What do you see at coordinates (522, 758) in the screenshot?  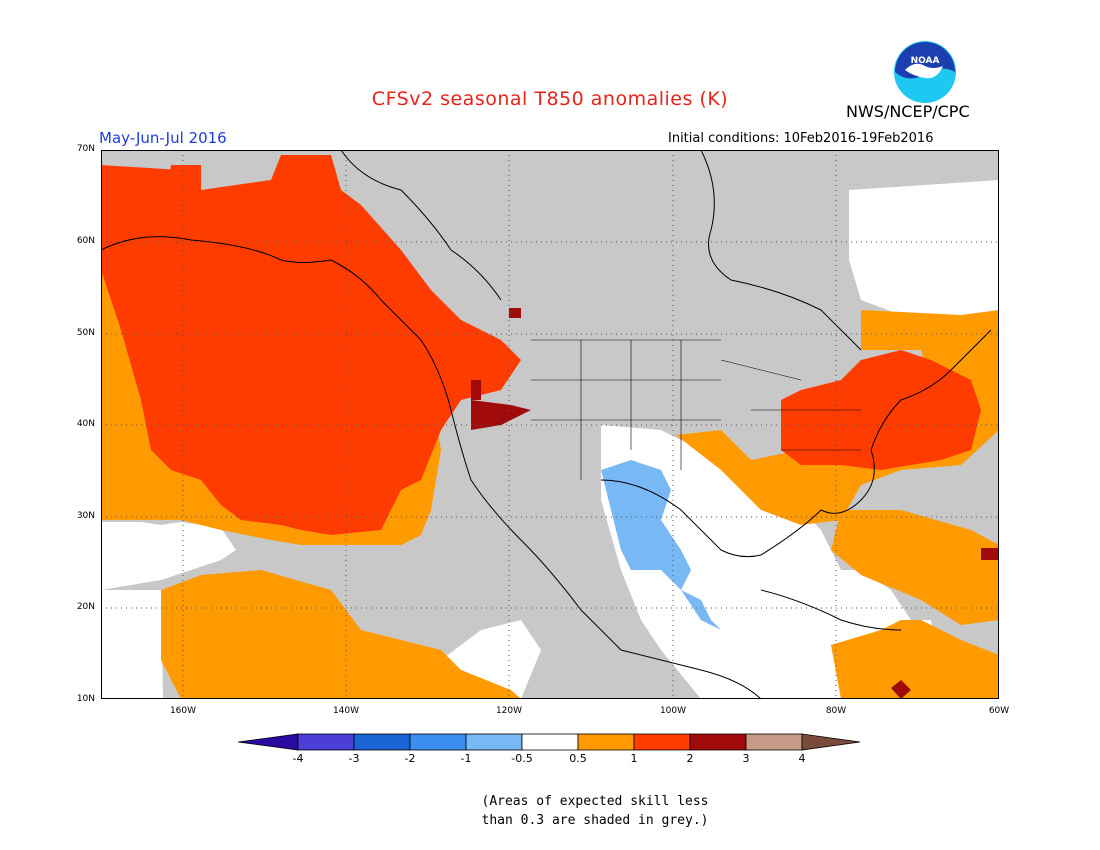 I see `colorbar-label: -0.5` at bounding box center [522, 758].